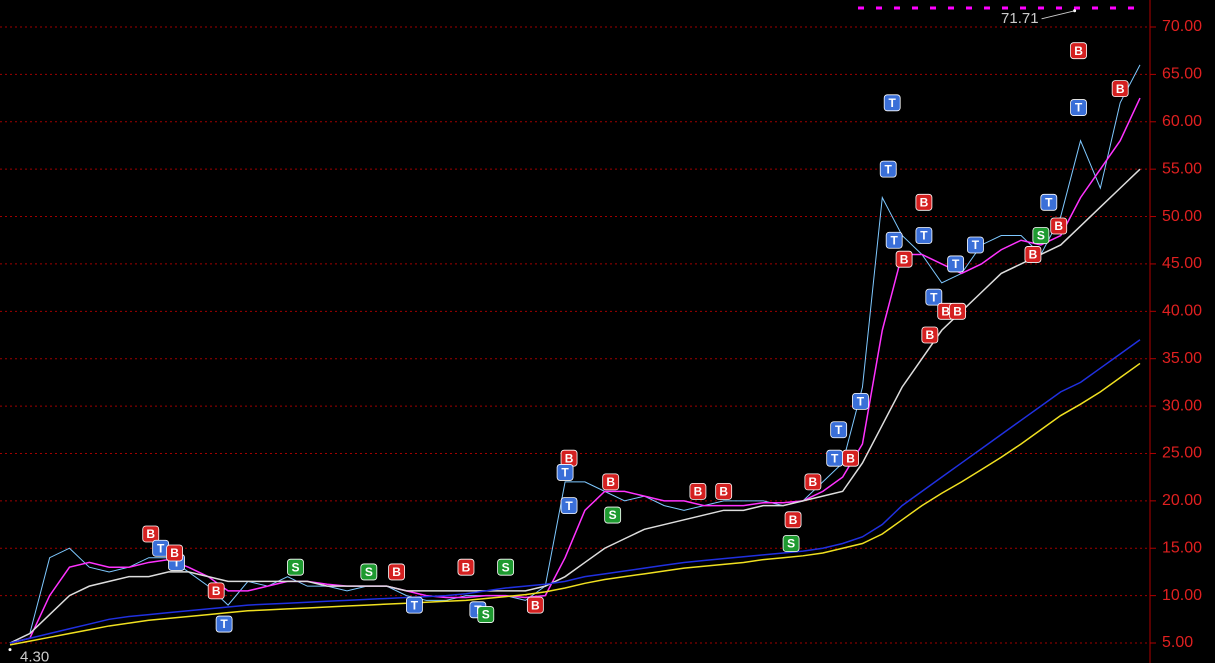 The width and height of the screenshot is (1215, 663). I want to click on annotation-label: 4.30, so click(34, 656).